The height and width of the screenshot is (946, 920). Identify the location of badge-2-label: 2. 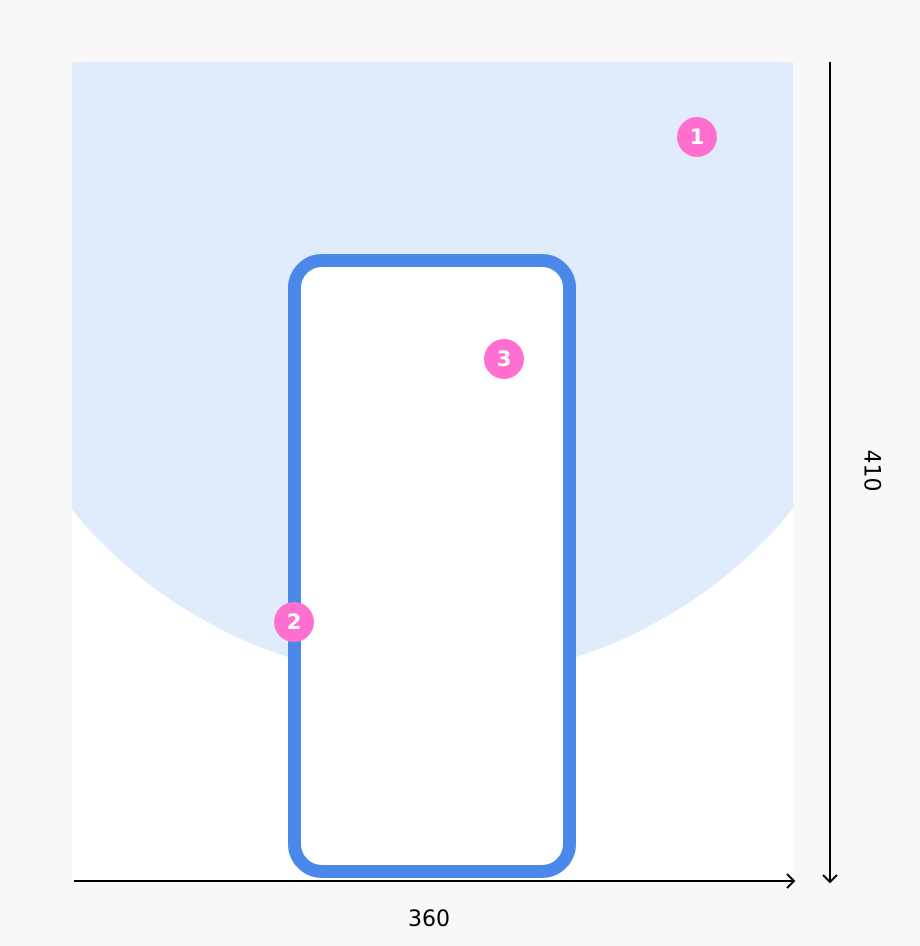
(294, 622).